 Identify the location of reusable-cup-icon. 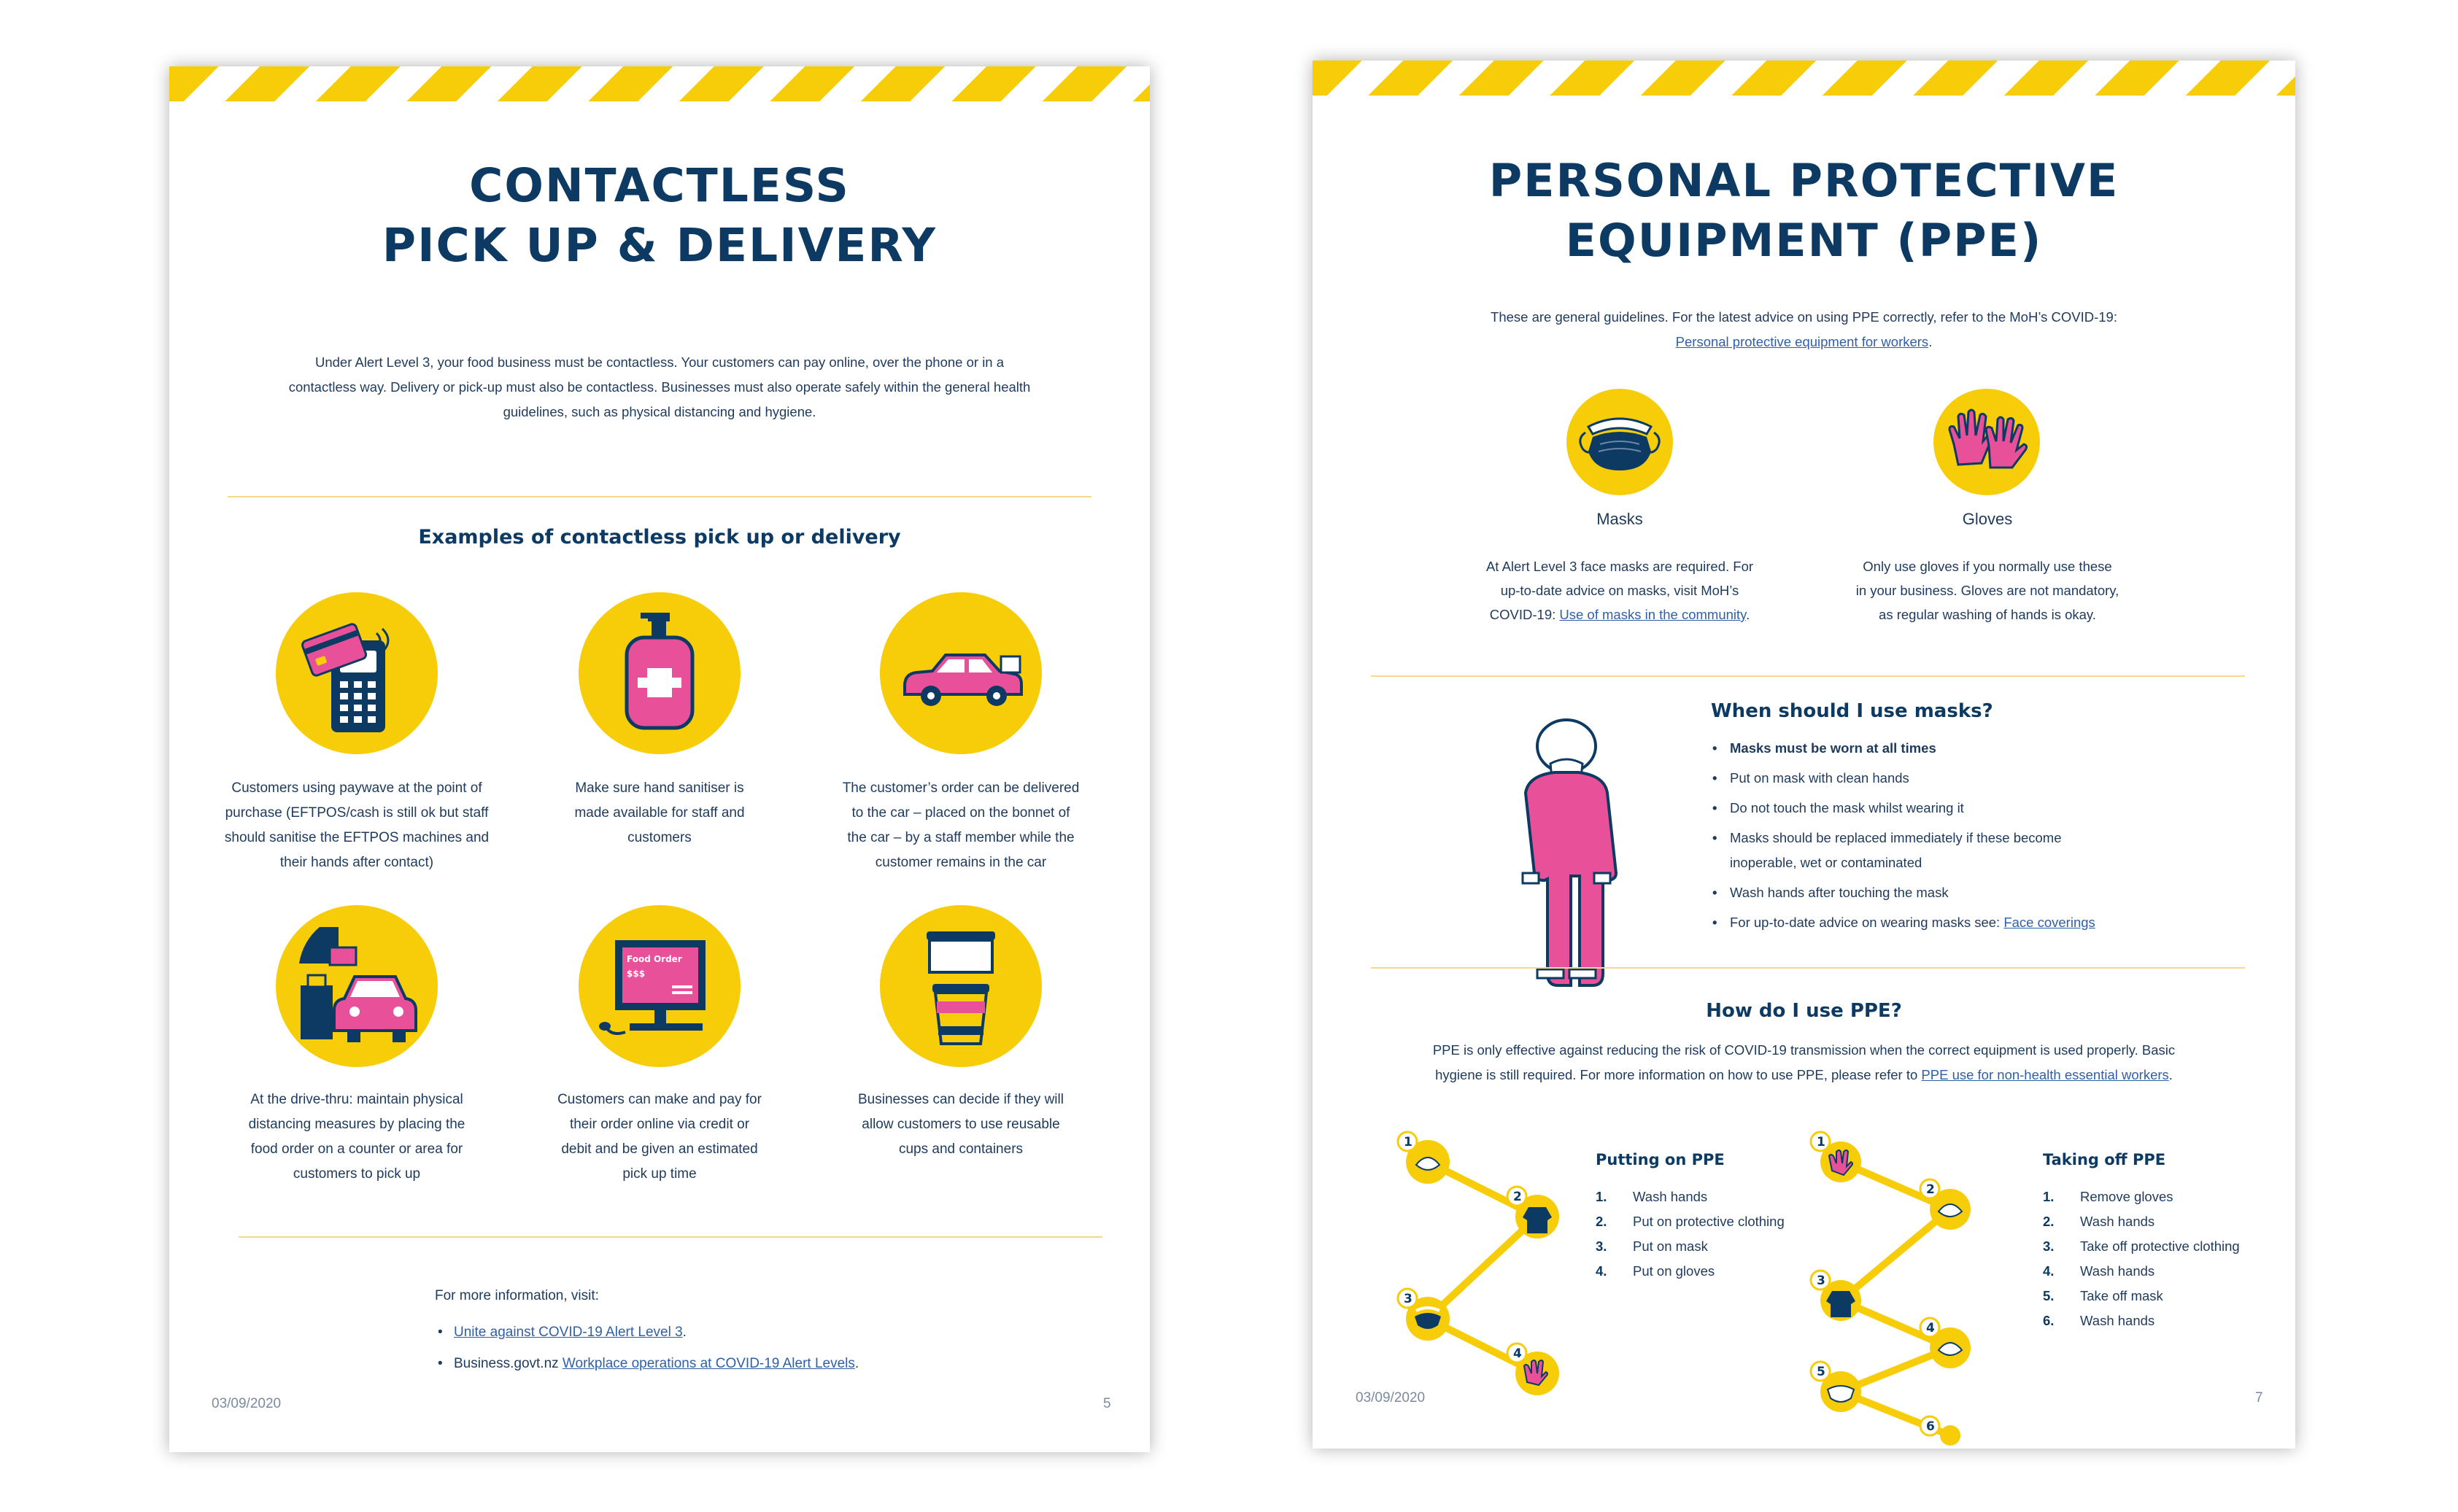
(961, 986).